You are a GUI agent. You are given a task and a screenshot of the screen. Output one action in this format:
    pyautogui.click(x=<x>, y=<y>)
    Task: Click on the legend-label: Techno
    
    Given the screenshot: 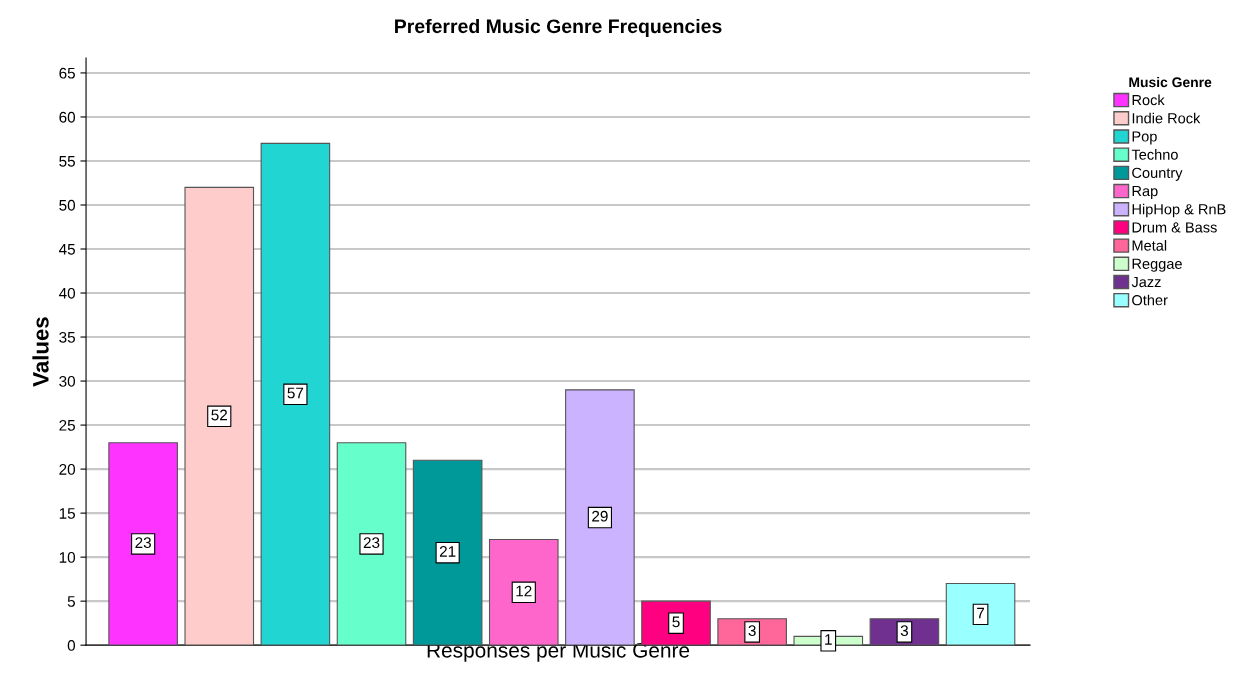 What is the action you would take?
    pyautogui.click(x=1154, y=154)
    